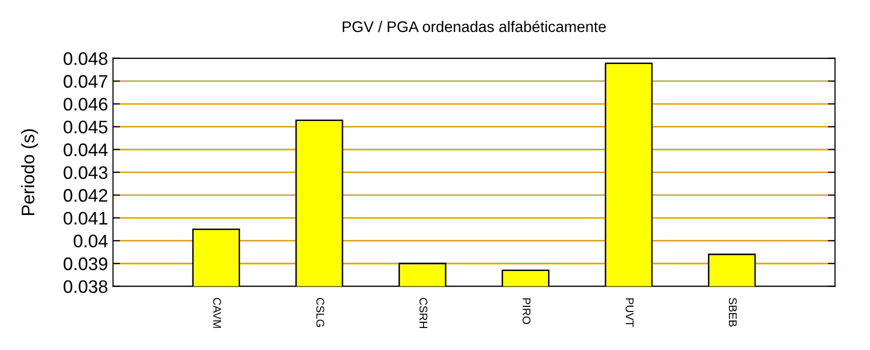 Image resolution: width=870 pixels, height=350 pixels. What do you see at coordinates (29, 172) in the screenshot?
I see `y-axis-title: Periodo (s)` at bounding box center [29, 172].